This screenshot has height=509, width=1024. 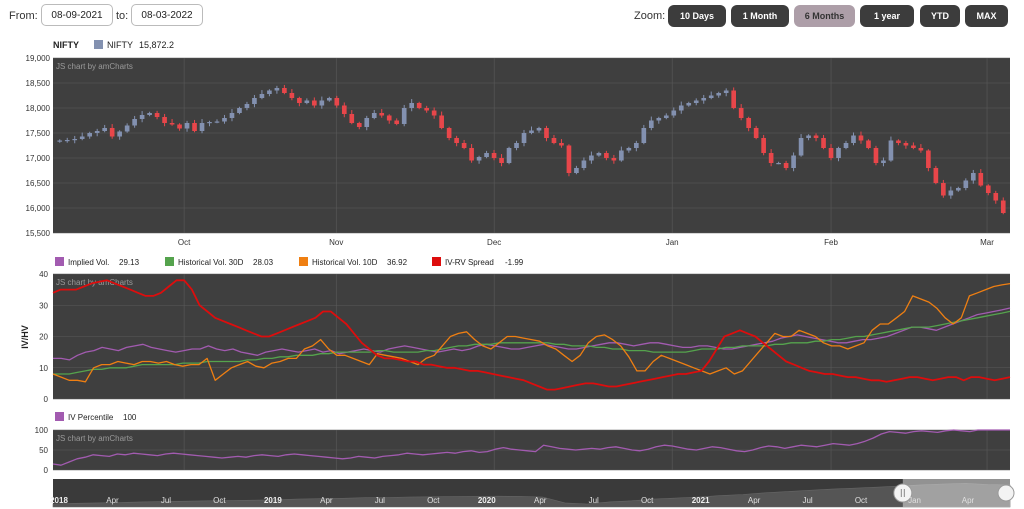 What do you see at coordinates (701, 500) in the screenshot?
I see `navigator-x-tick-label: 2021` at bounding box center [701, 500].